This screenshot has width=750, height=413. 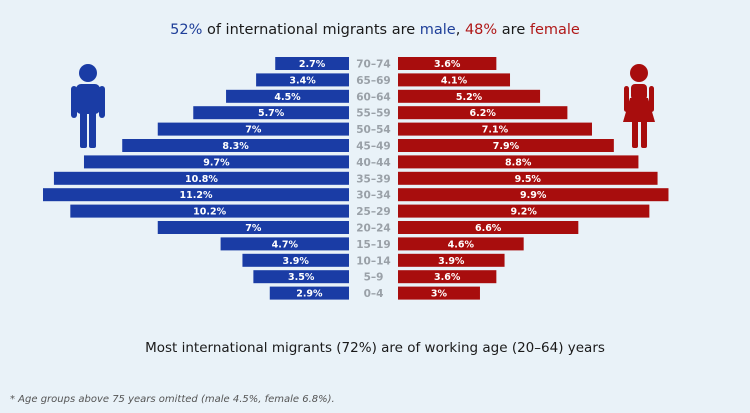 I want to click on age-group-label-1: 65–69, so click(x=373, y=81).